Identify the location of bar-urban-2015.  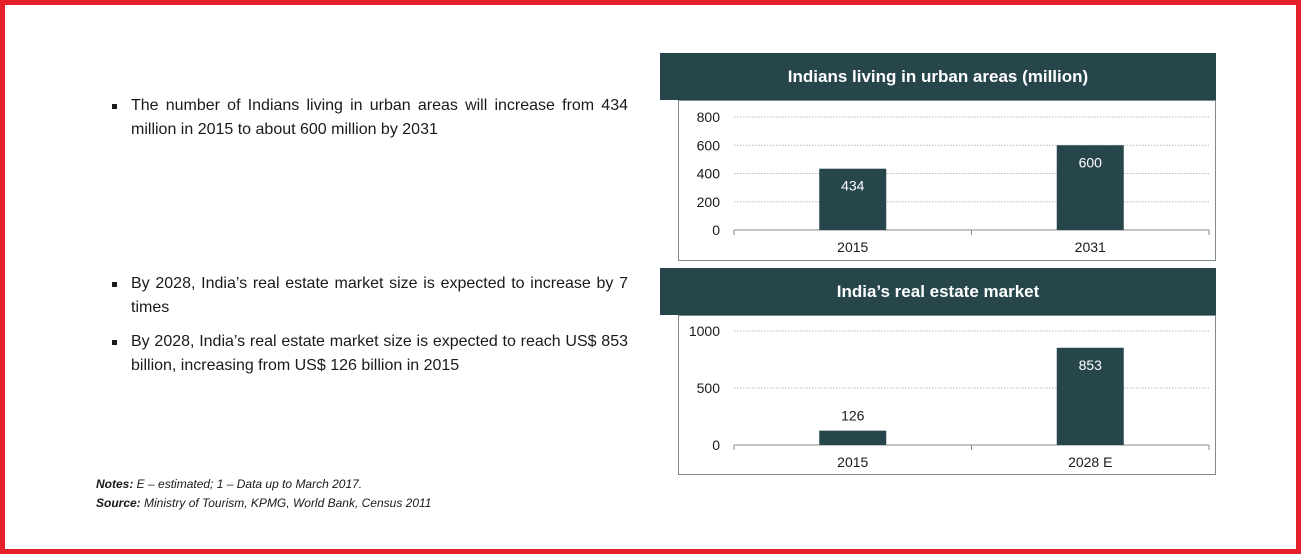
(853, 199).